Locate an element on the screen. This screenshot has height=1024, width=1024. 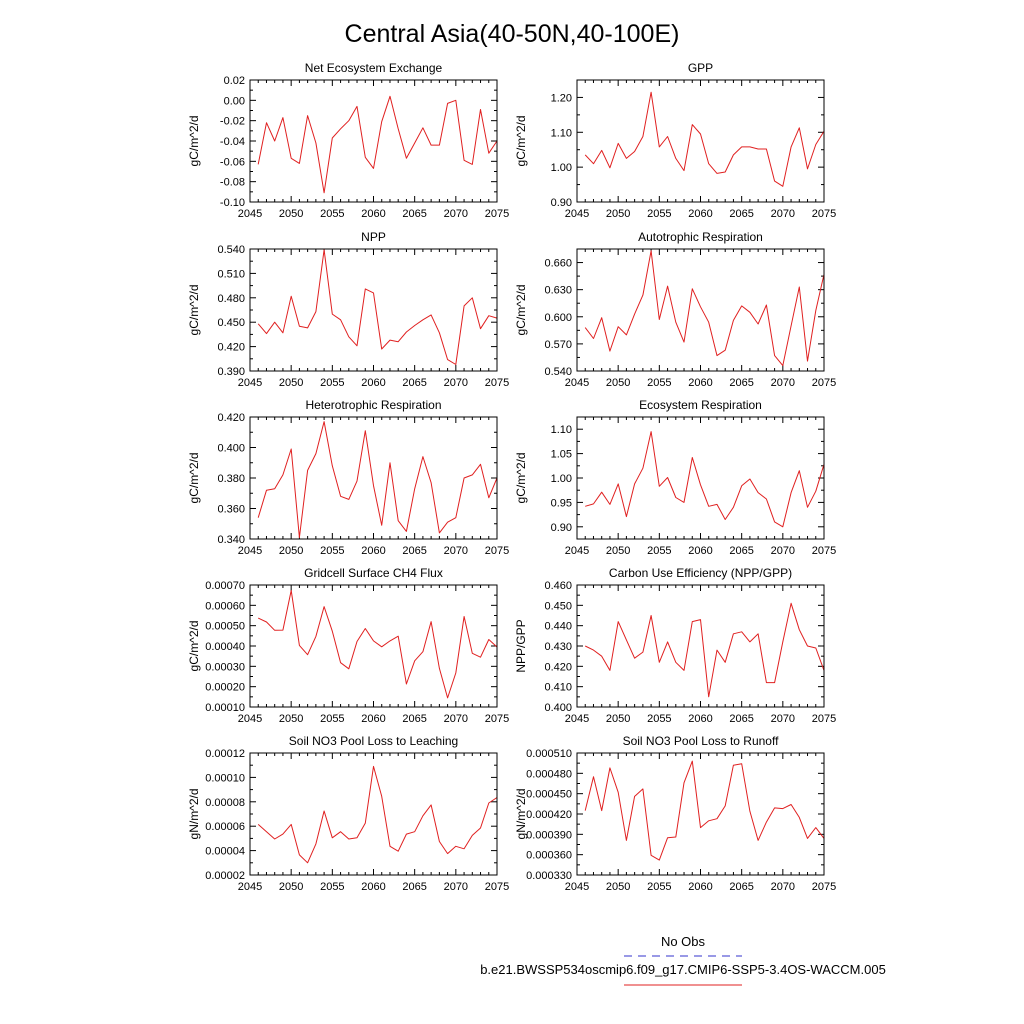
y-tick-label: 0.00050 is located at coordinates (225, 627).